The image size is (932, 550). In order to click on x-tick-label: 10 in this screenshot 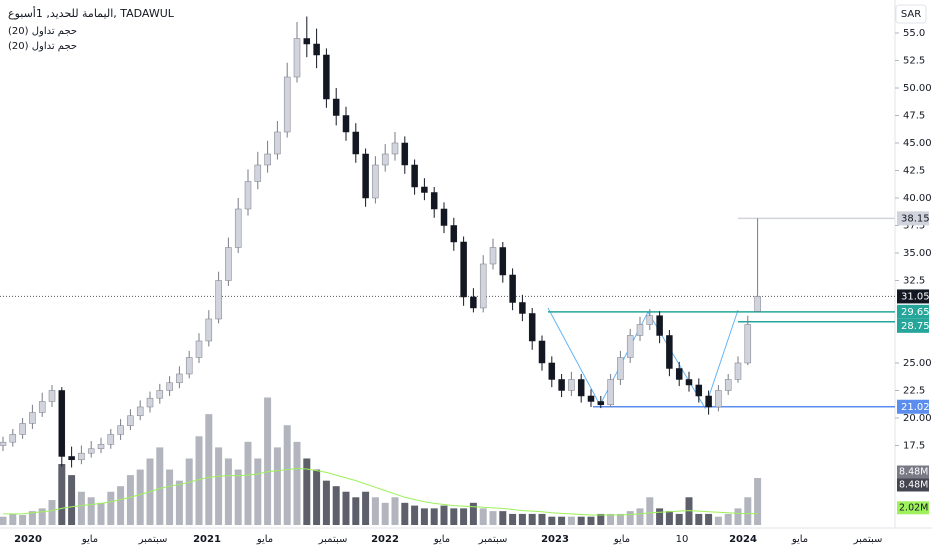, I will do `click(682, 539)`.